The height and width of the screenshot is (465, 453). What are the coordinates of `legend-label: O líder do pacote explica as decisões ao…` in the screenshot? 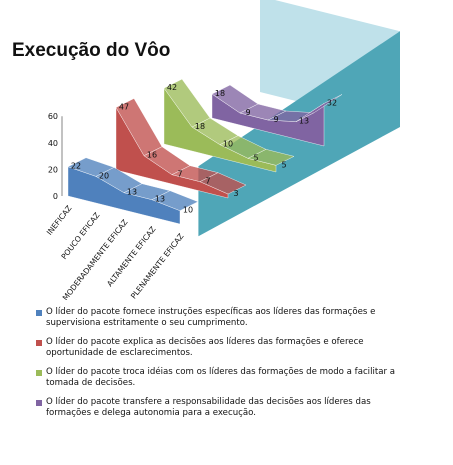 It's located at (205, 347).